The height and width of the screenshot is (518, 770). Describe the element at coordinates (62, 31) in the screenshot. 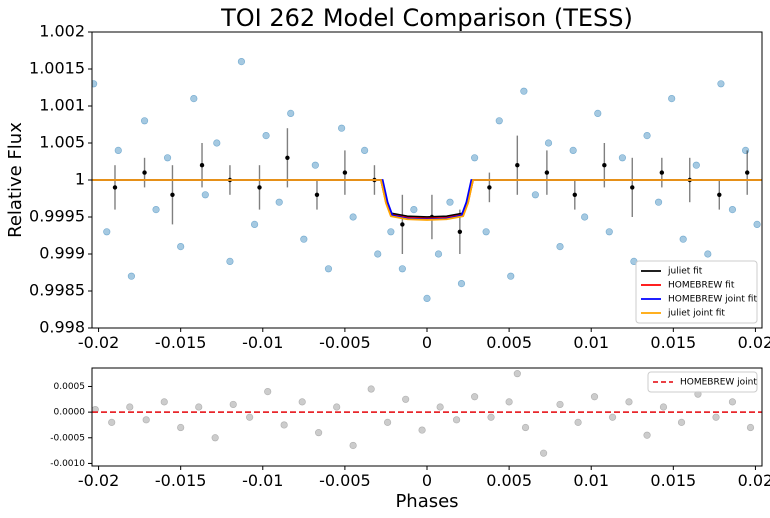

I see `y-tick-label: 1.002` at that location.